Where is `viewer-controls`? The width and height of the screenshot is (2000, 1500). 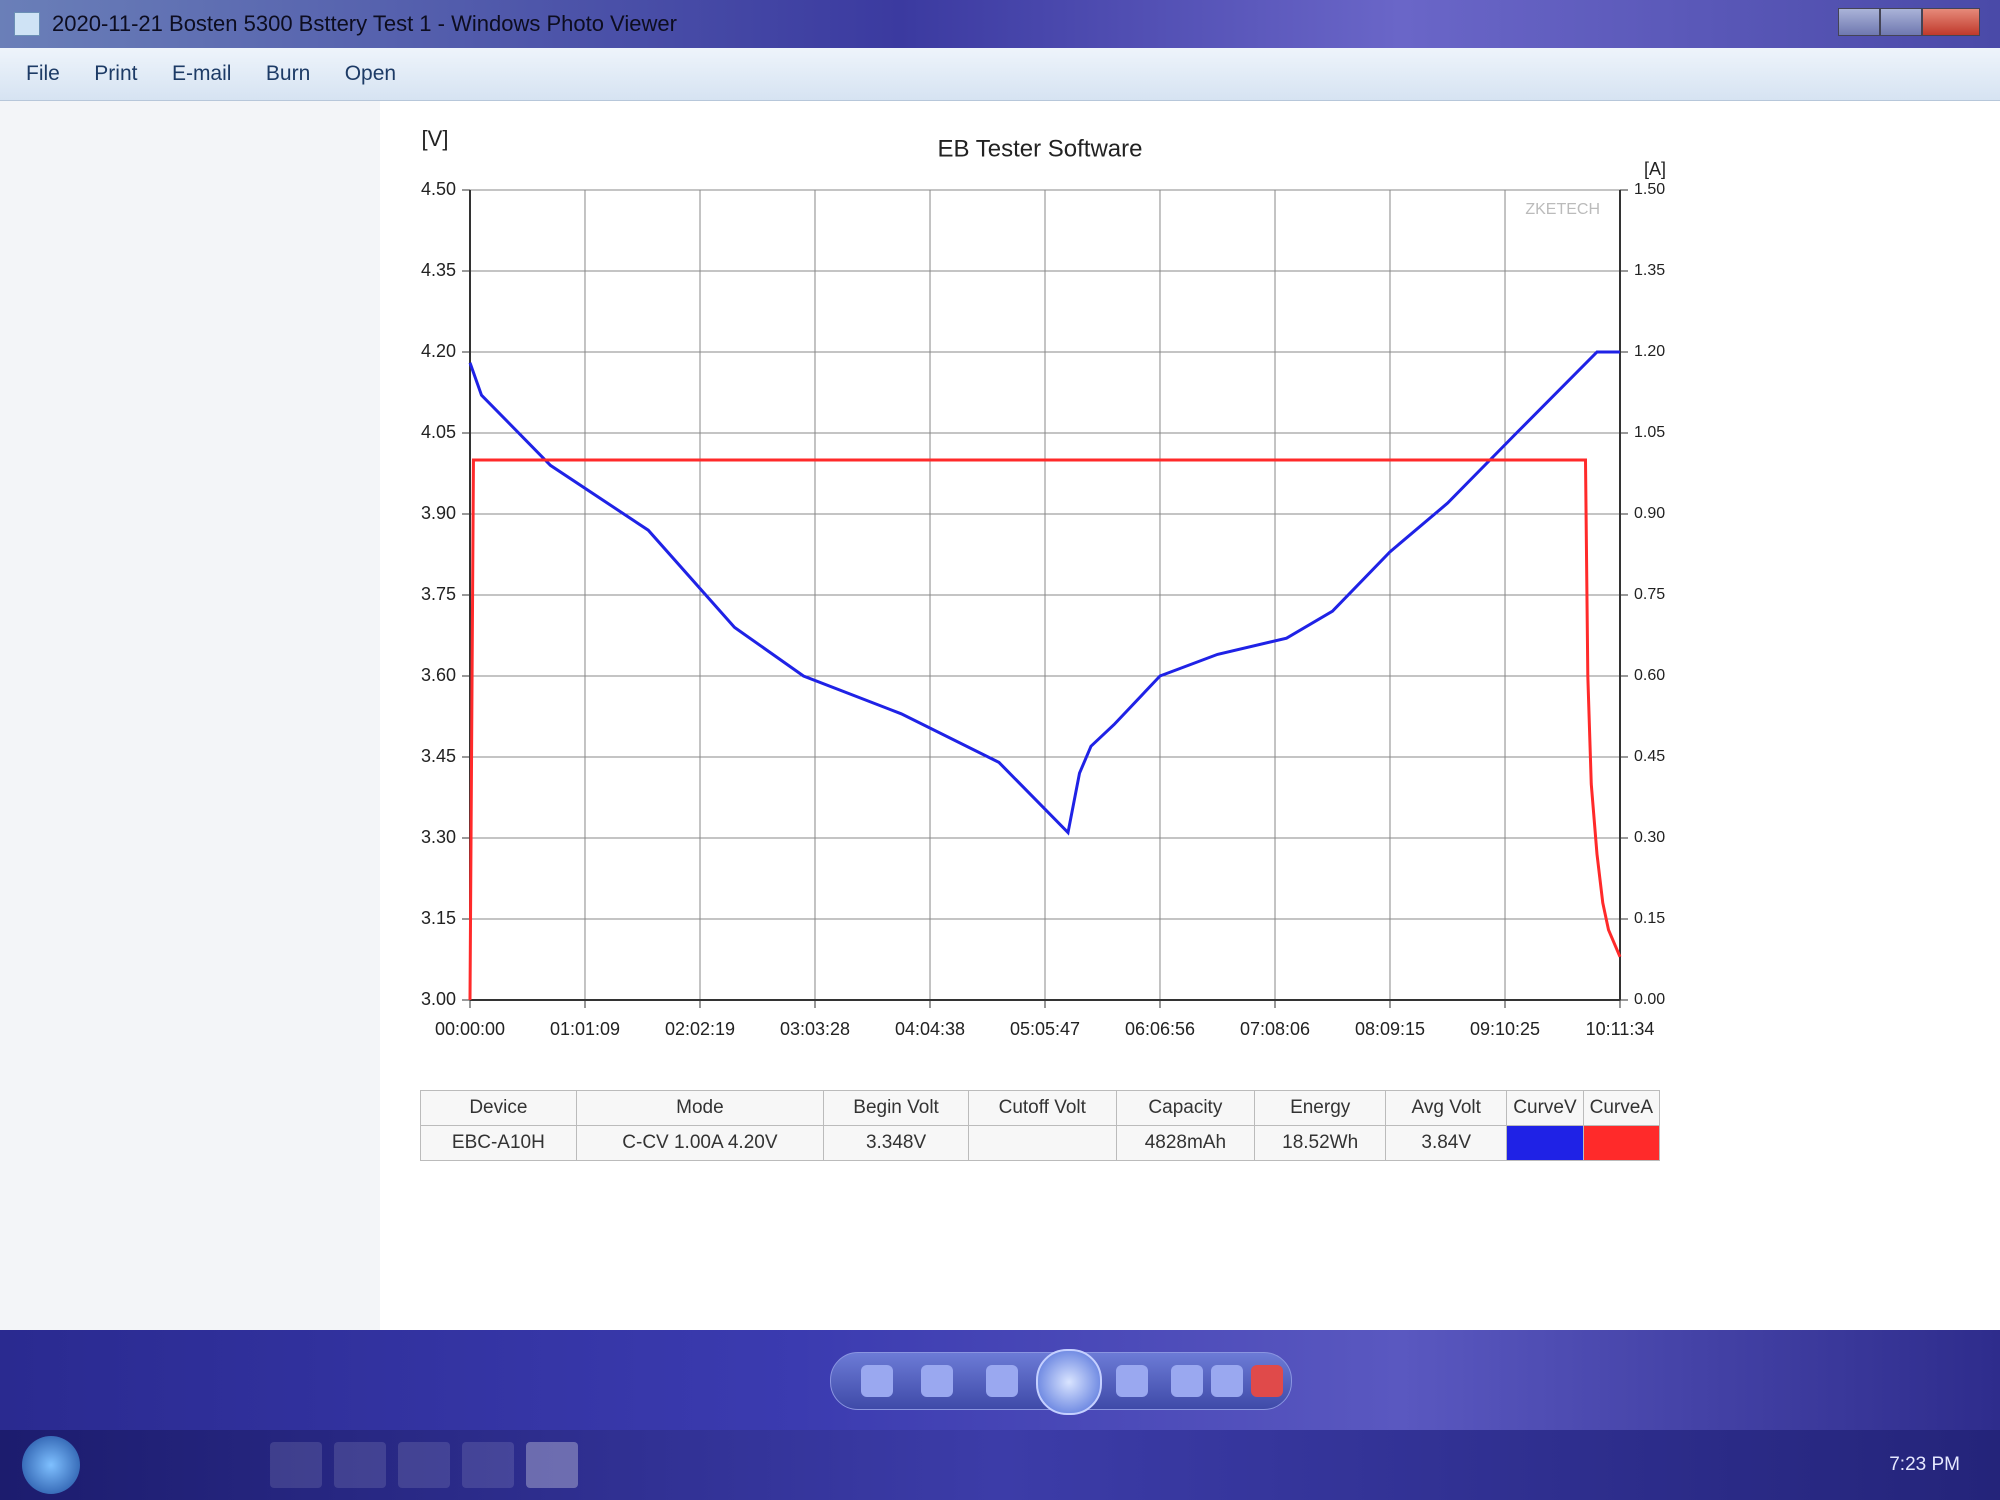
viewer-controls is located at coordinates (1000, 1380).